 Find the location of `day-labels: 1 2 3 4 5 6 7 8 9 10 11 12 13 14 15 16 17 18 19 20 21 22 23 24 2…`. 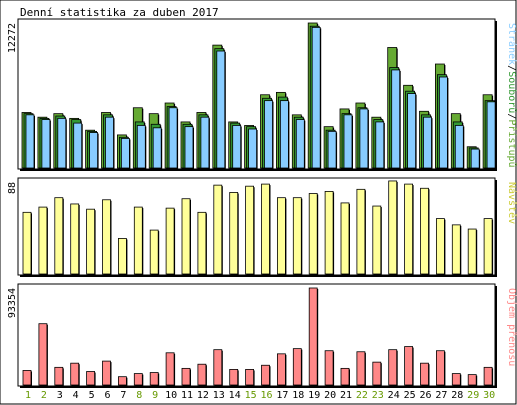

day-labels: 1 2 3 4 5 6 7 8 9 10 11 12 13 14 15 16 17 18 19 20 21 22 23 24 2… is located at coordinates (260, 395).